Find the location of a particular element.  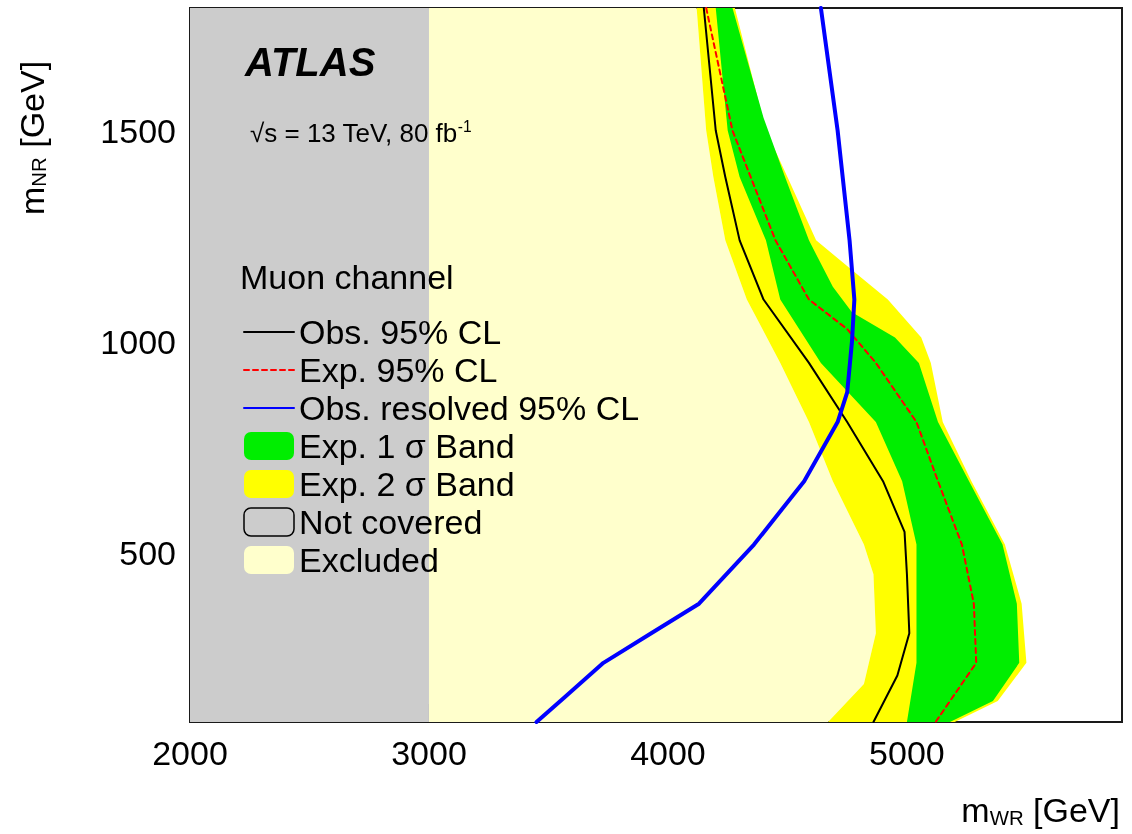

x-tick-label: 4000 is located at coordinates (668, 753).